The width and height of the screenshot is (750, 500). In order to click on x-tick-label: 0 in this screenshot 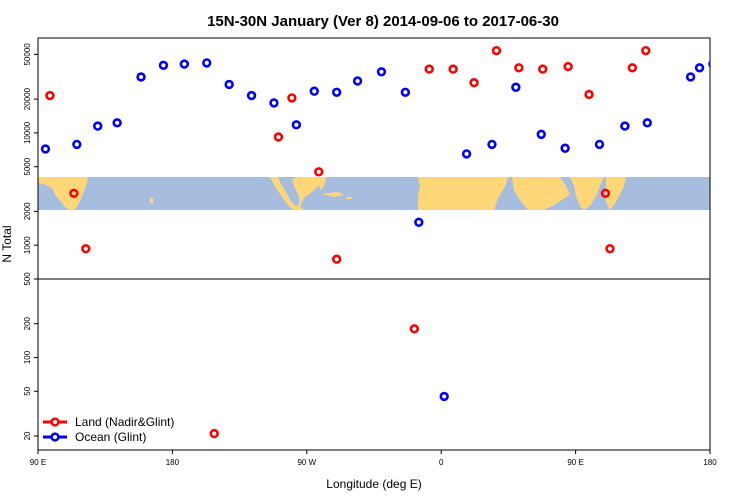, I will do `click(441, 462)`.